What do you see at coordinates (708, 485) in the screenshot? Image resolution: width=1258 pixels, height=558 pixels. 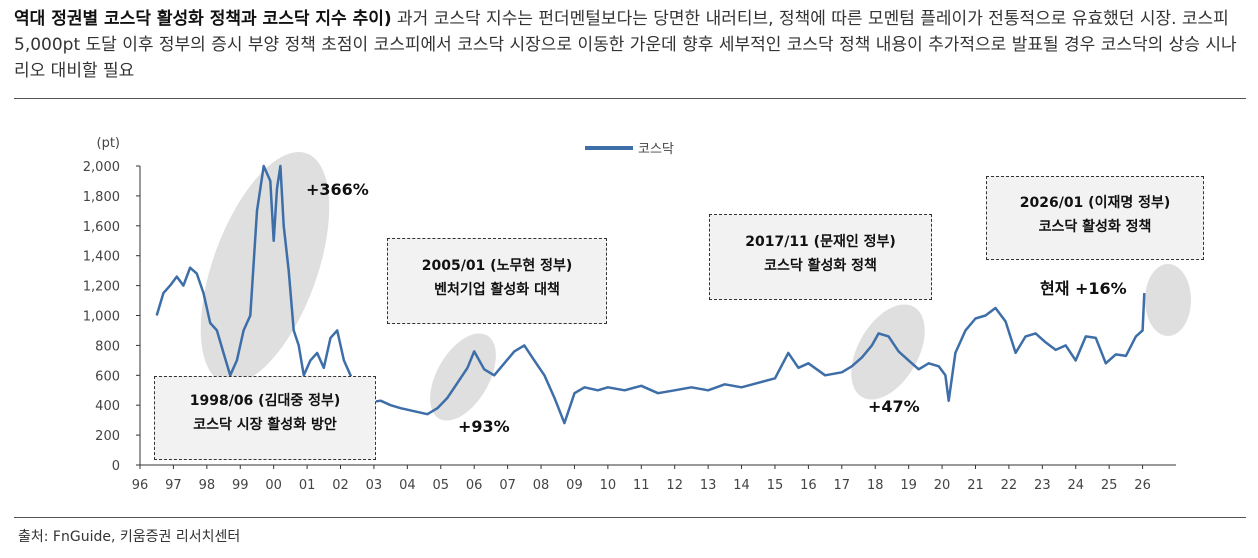 I see `x-tick-label: 13` at bounding box center [708, 485].